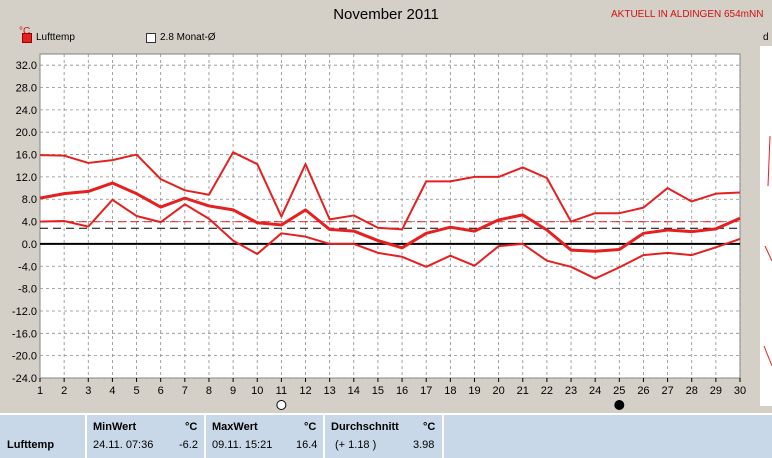 This screenshot has width=772, height=458. What do you see at coordinates (136, 391) in the screenshot?
I see `x-tick-label: 5` at bounding box center [136, 391].